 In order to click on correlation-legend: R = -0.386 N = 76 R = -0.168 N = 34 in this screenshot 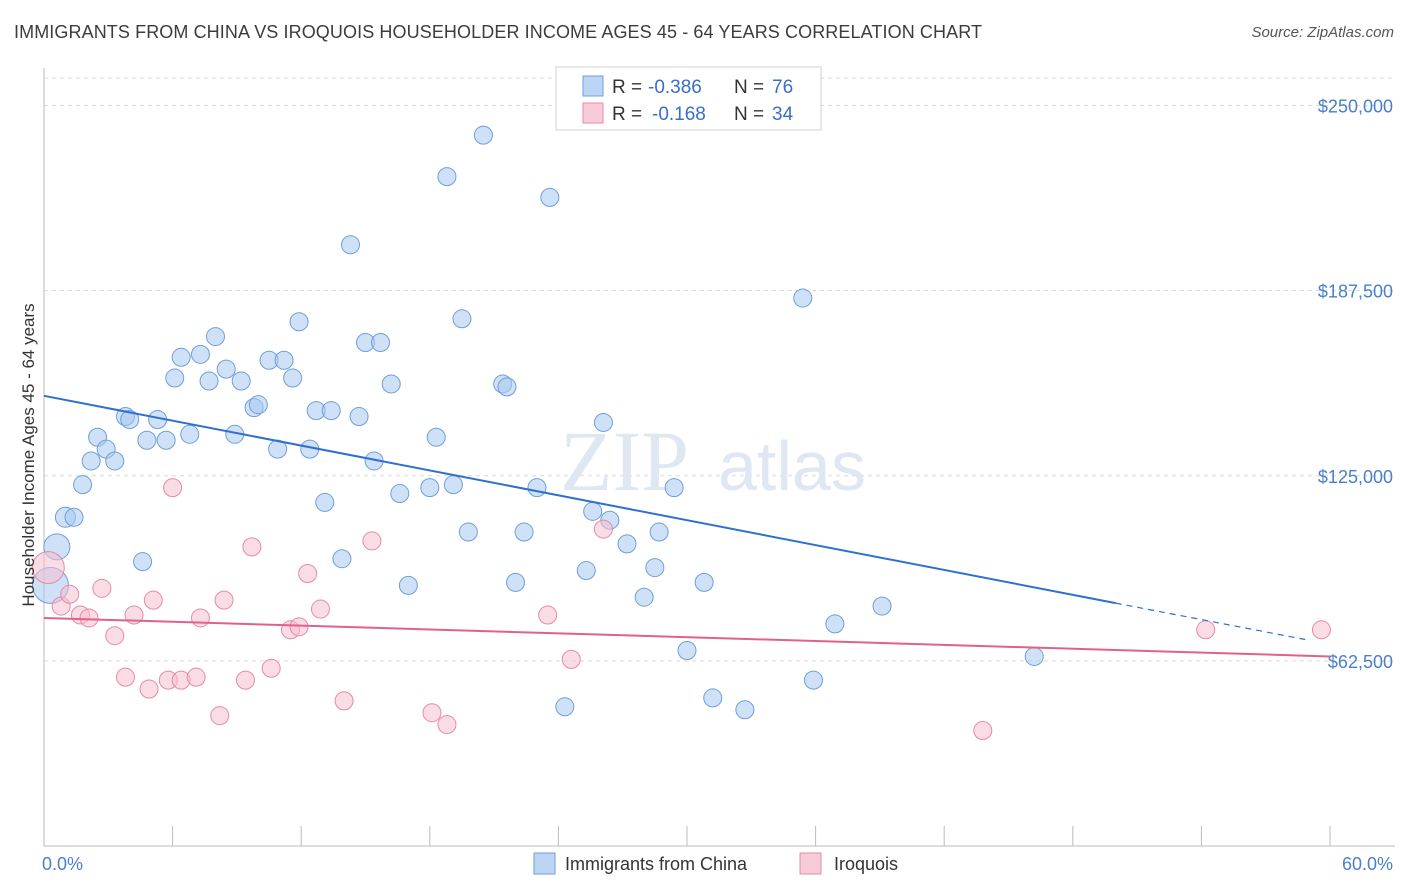, I will do `click(688, 98)`.